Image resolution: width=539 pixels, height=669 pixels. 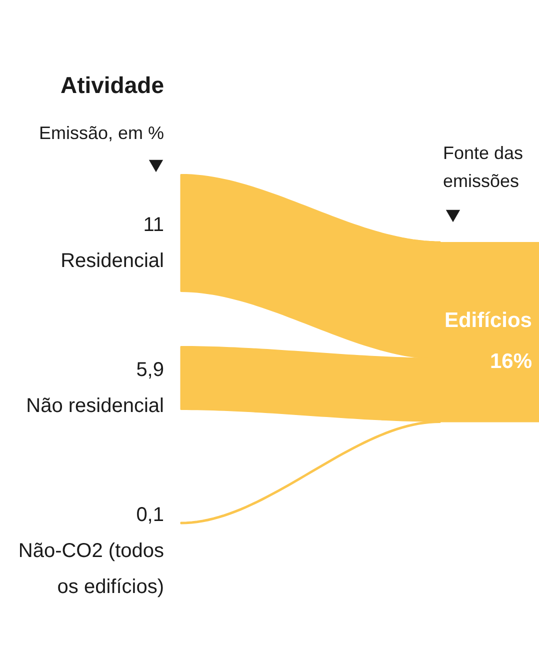 I want to click on source-note: Fonte das emissões, so click(x=483, y=167).